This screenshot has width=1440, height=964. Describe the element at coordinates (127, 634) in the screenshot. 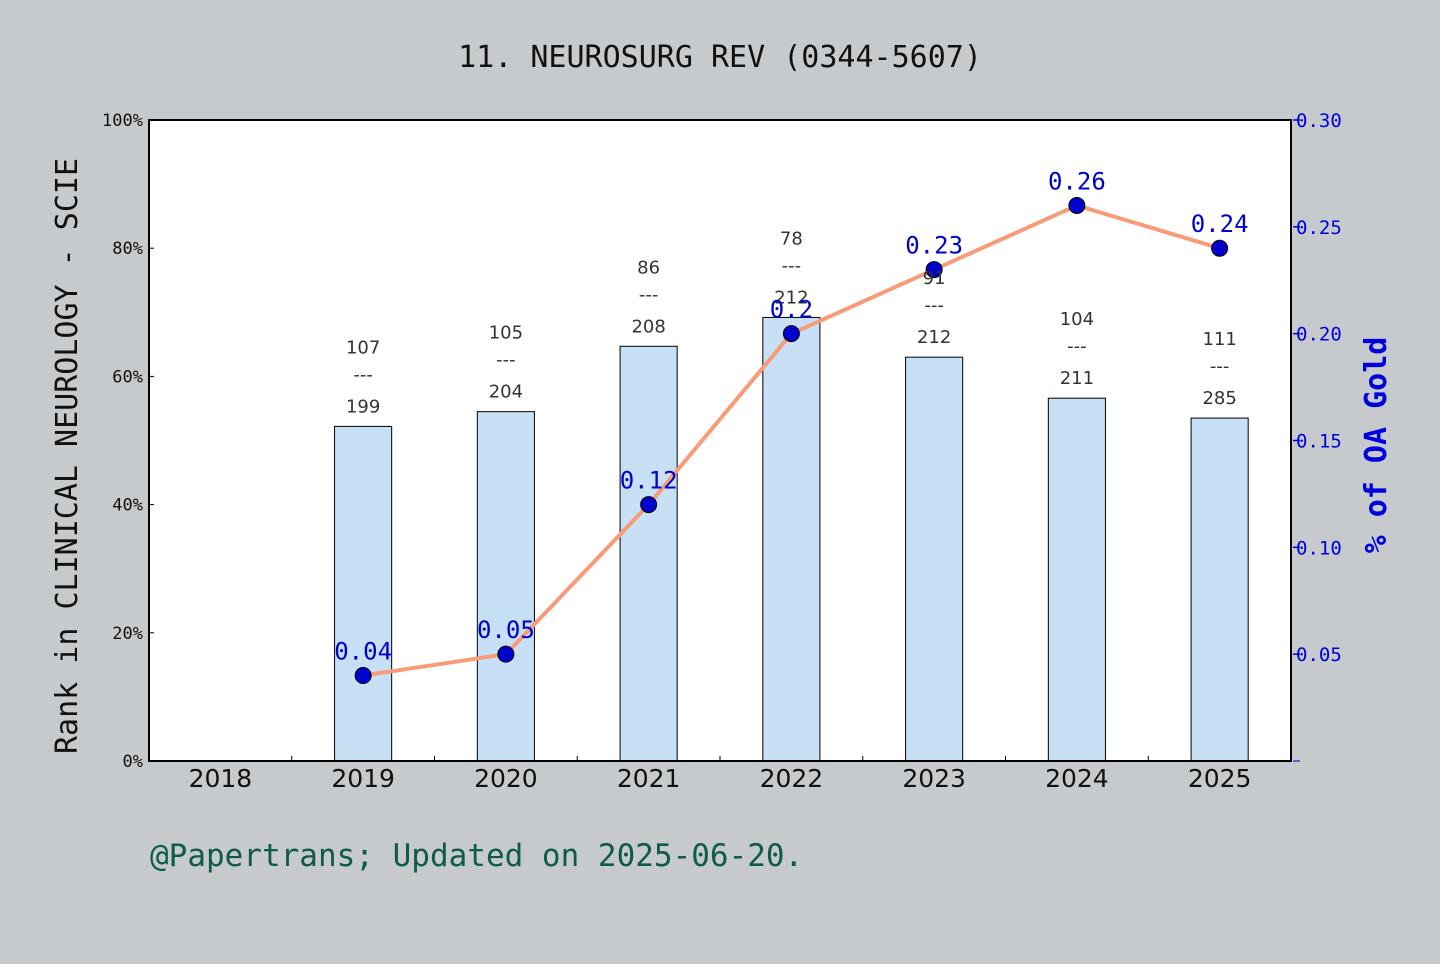

I see `left-tick-label-1: 20%` at that location.